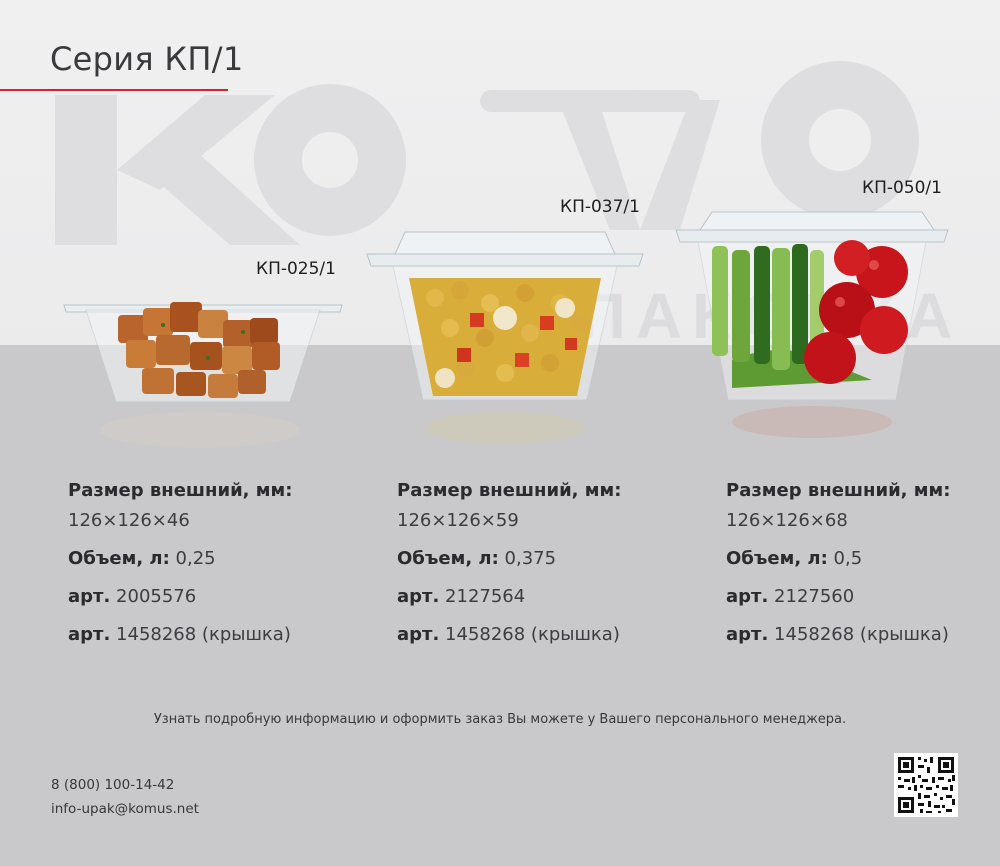 This screenshot has width=1000, height=866. I want to click on phone: 8 (800) 100-14-42, so click(113, 785).